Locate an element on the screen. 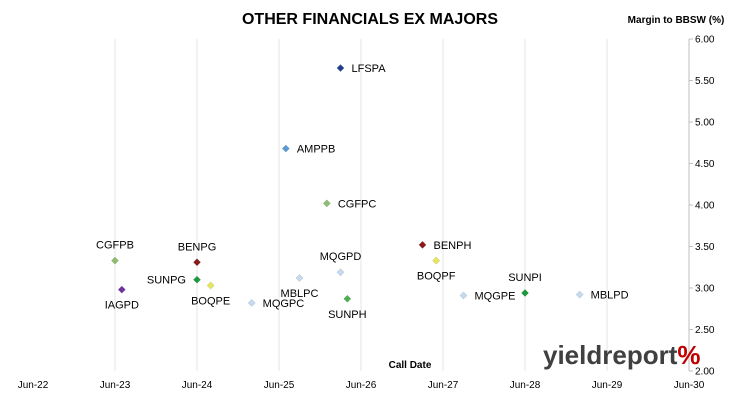 Image resolution: width=731 pixels, height=401 pixels. data-label-cgfpb: CGFPB is located at coordinates (115, 246).